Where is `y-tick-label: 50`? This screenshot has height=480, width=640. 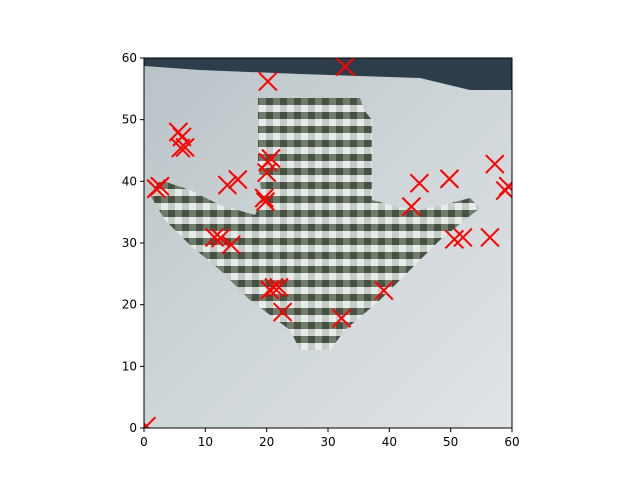
y-tick-label: 50 is located at coordinates (129, 120).